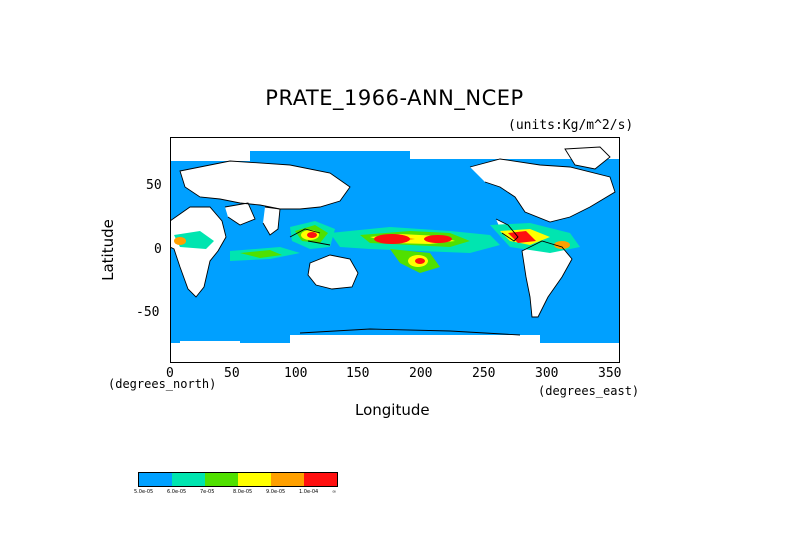 The width and height of the screenshot is (789, 558). Describe the element at coordinates (392, 410) in the screenshot. I see `x-axis-label: Longitude` at that location.